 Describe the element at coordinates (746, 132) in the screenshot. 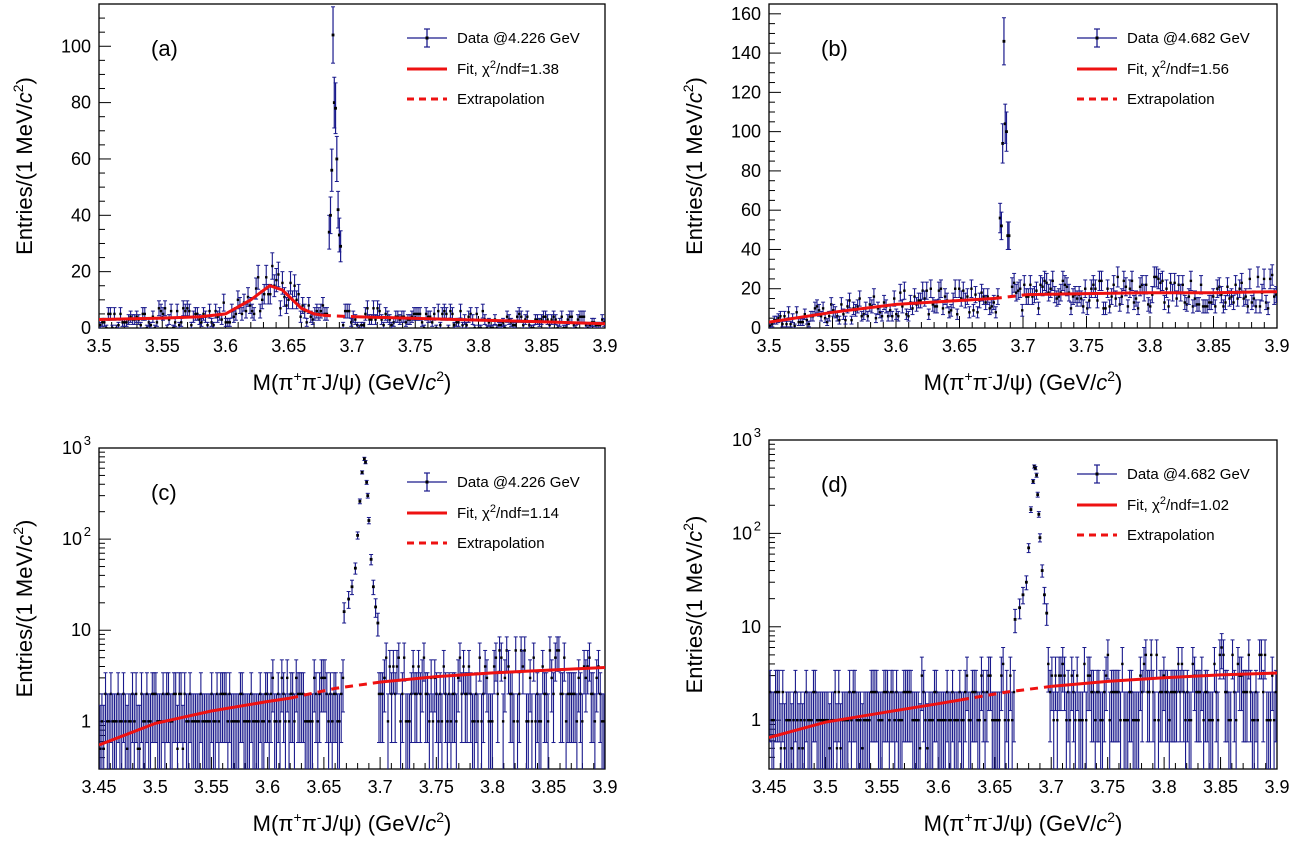

I see `y-tick-label: 100` at that location.